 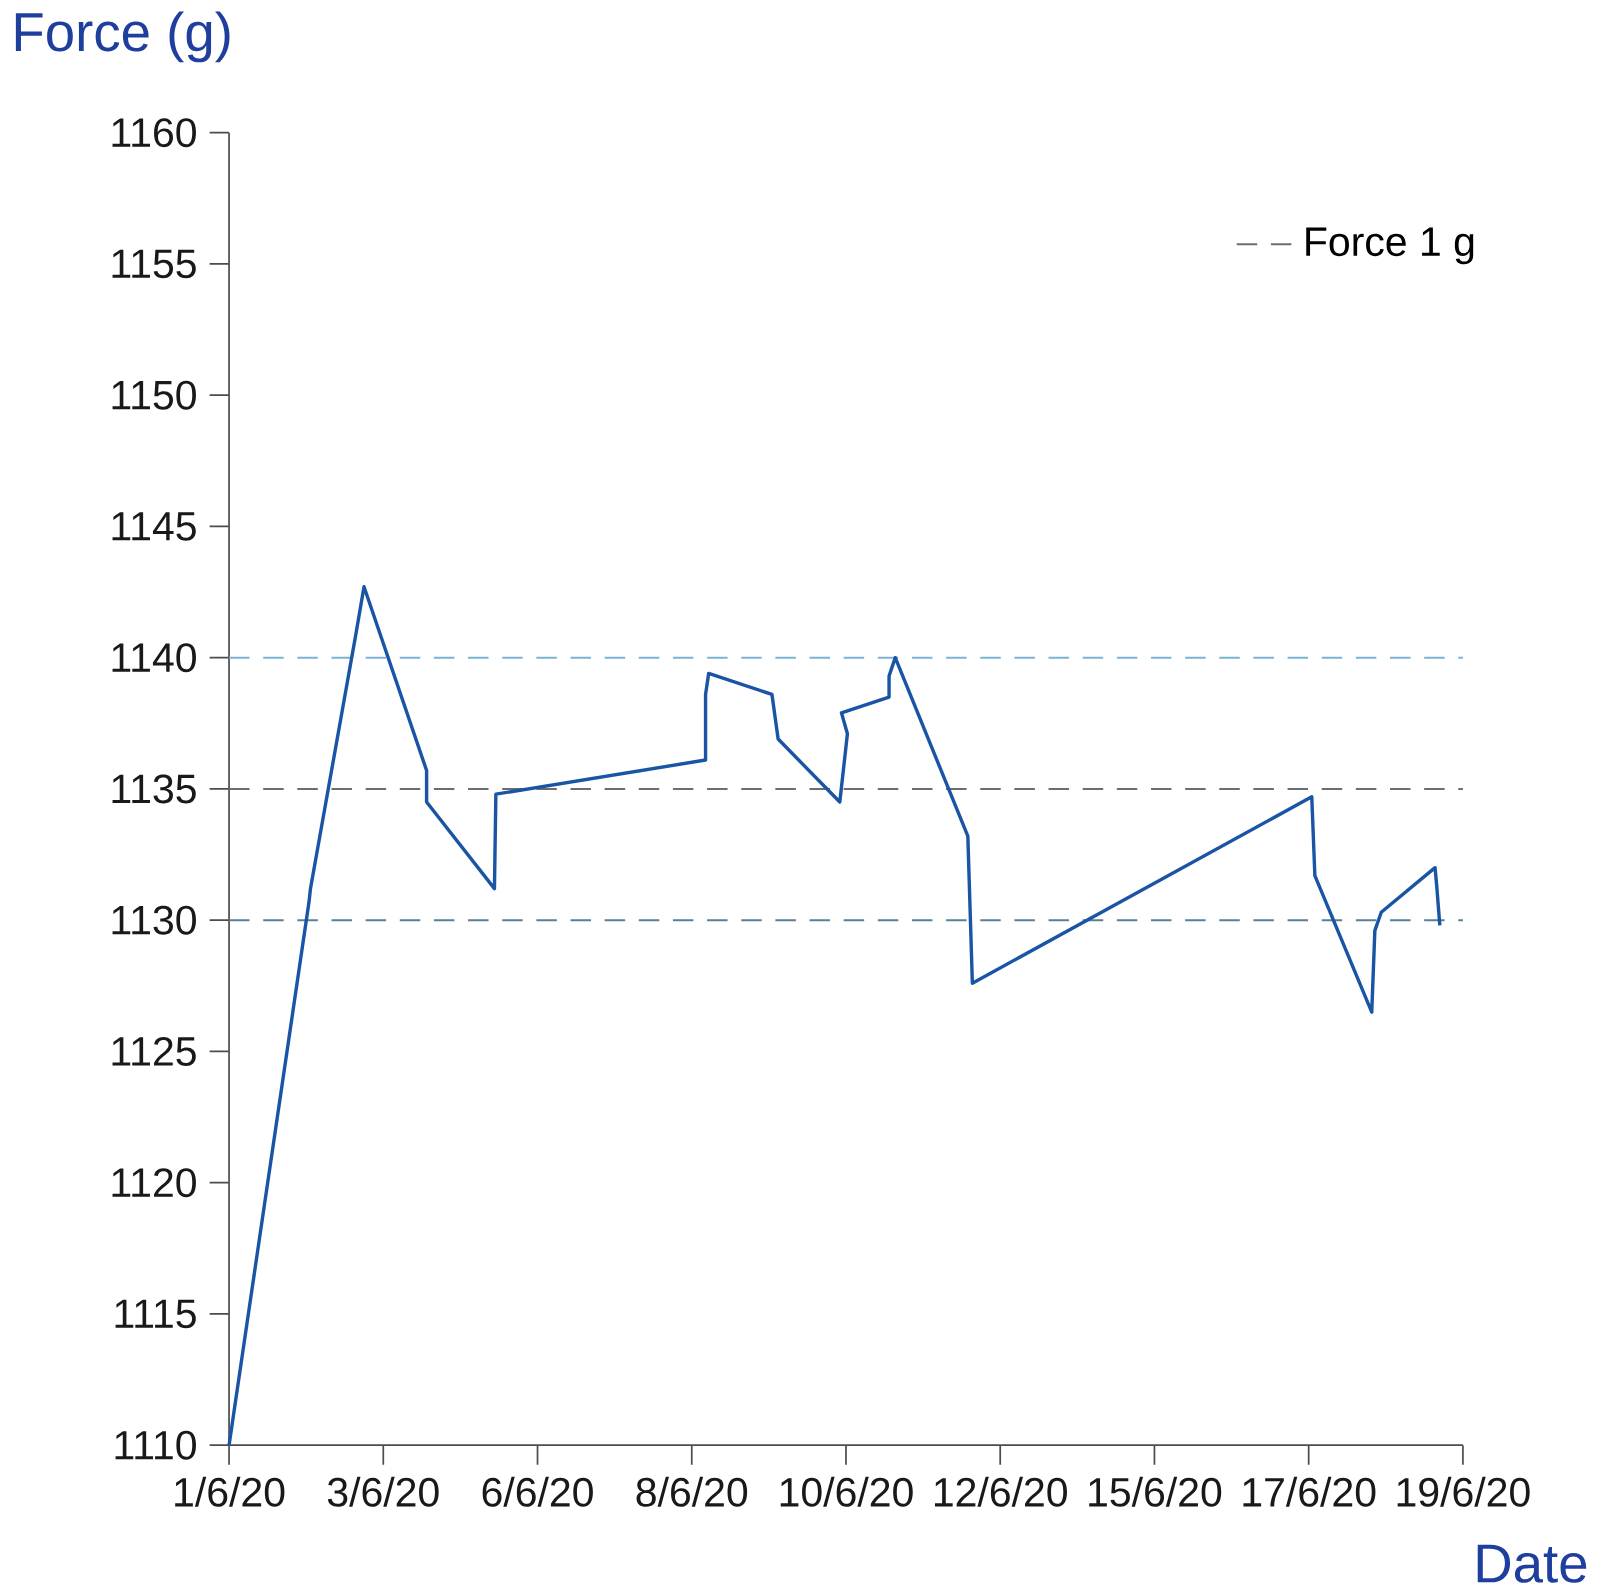 What do you see at coordinates (692, 1491) in the screenshot?
I see `x-tick-label: 8/6/20` at bounding box center [692, 1491].